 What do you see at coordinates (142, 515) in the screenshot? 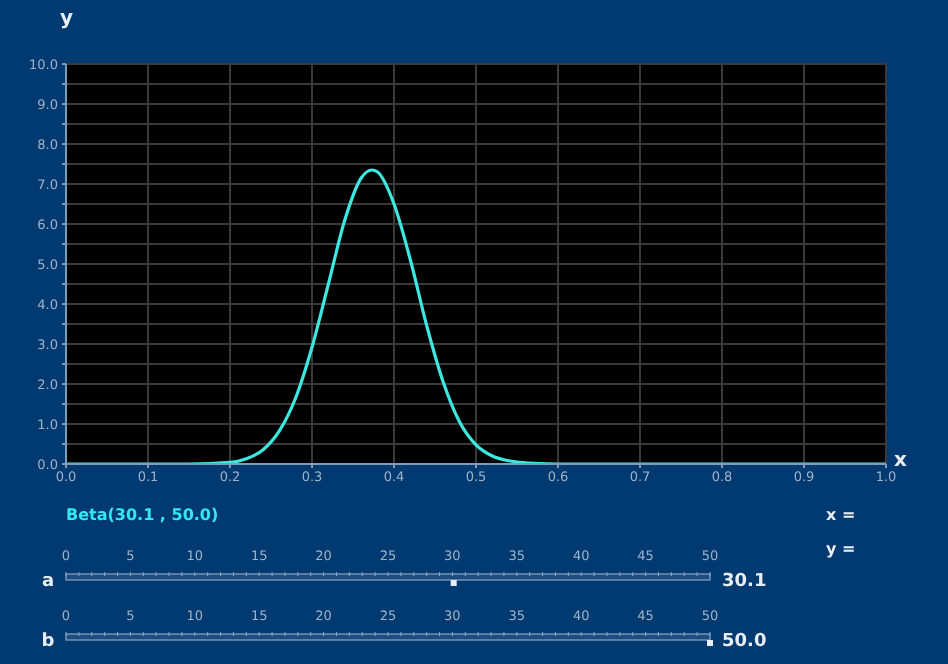
I see `text: Beta(30.1 , 50.0)` at bounding box center [142, 515].